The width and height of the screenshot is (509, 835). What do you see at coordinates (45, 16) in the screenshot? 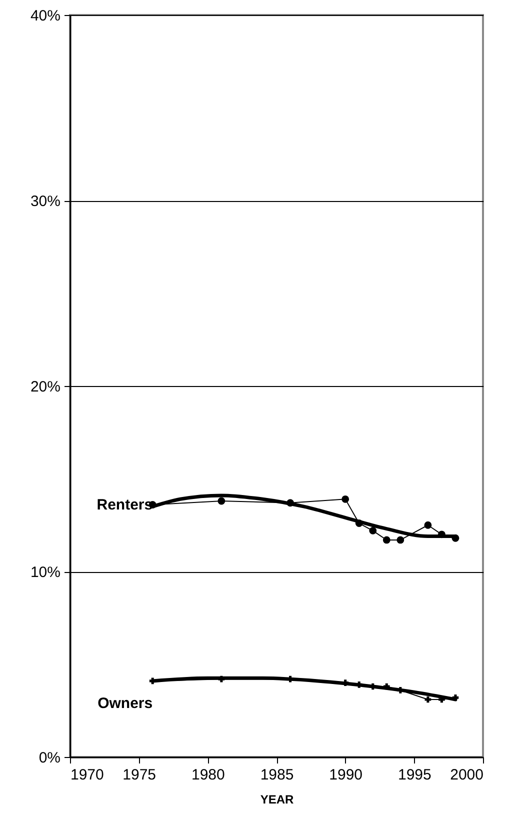
I see `y-tick-label: 40%` at bounding box center [45, 16].